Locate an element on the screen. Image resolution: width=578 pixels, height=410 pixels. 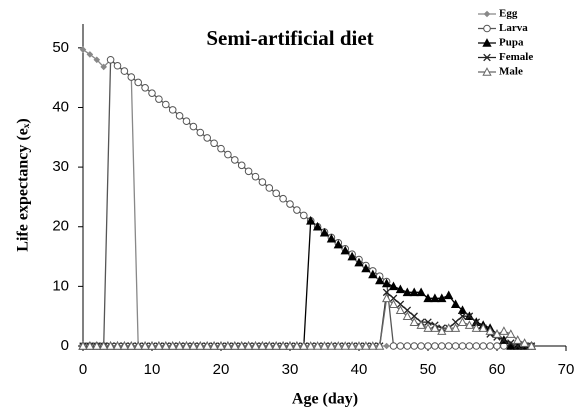
legend-label: Pupa is located at coordinates (511, 43).